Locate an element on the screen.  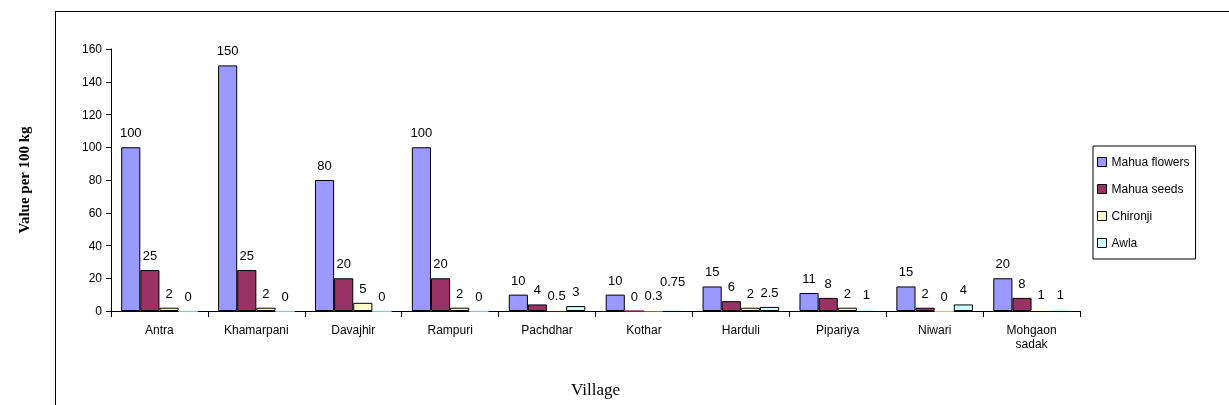
legend-label: Mahua flowers is located at coordinates (1150, 162).